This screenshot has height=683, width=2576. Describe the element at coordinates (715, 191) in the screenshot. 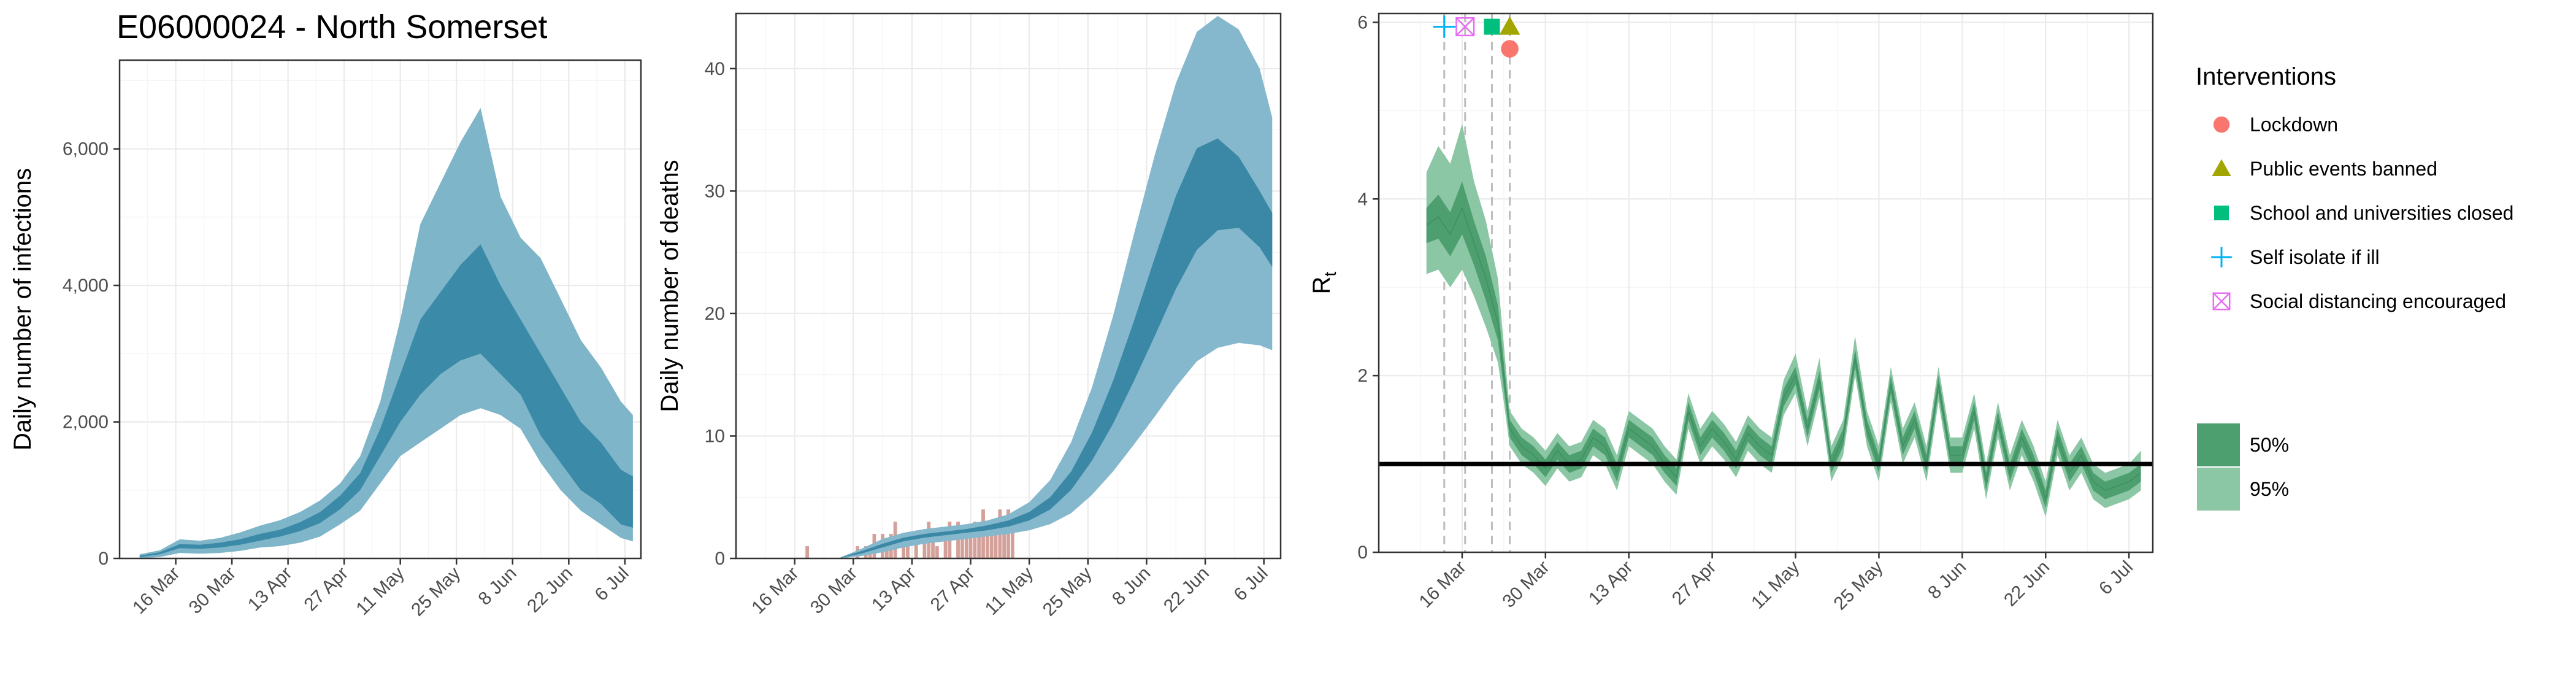

I see `y-tick-label: 30` at that location.